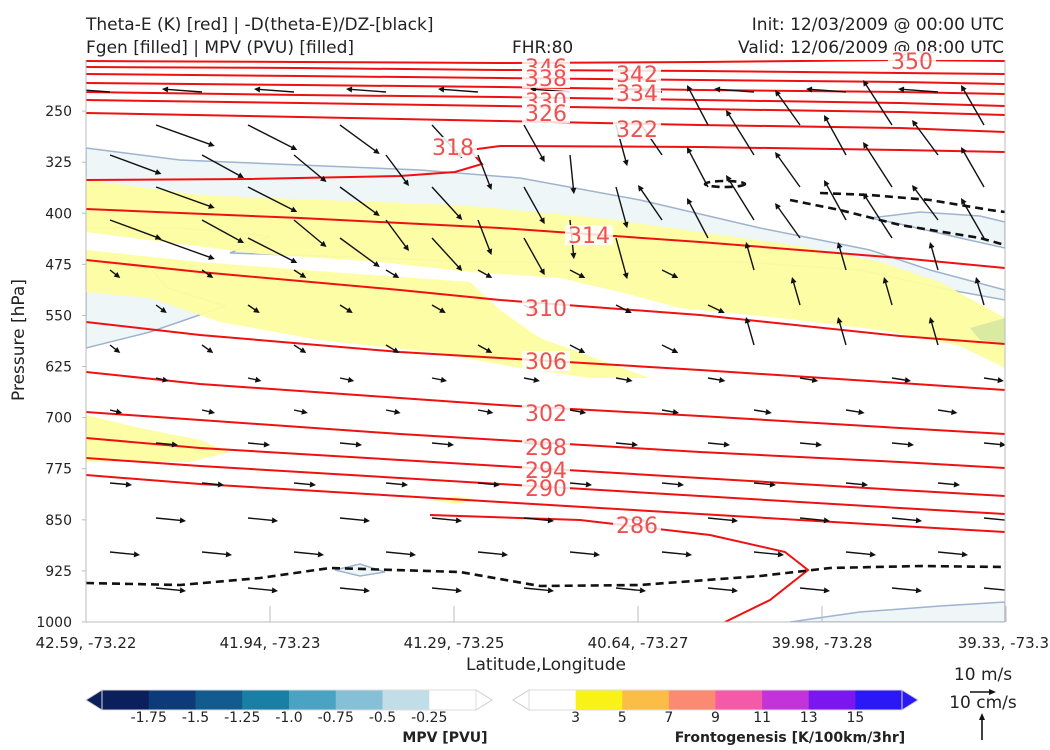 This screenshot has width=1050, height=750. What do you see at coordinates (878, 25) in the screenshot?
I see `init-time: Init: 12/03/2009 @ 00:00 UTC` at bounding box center [878, 25].